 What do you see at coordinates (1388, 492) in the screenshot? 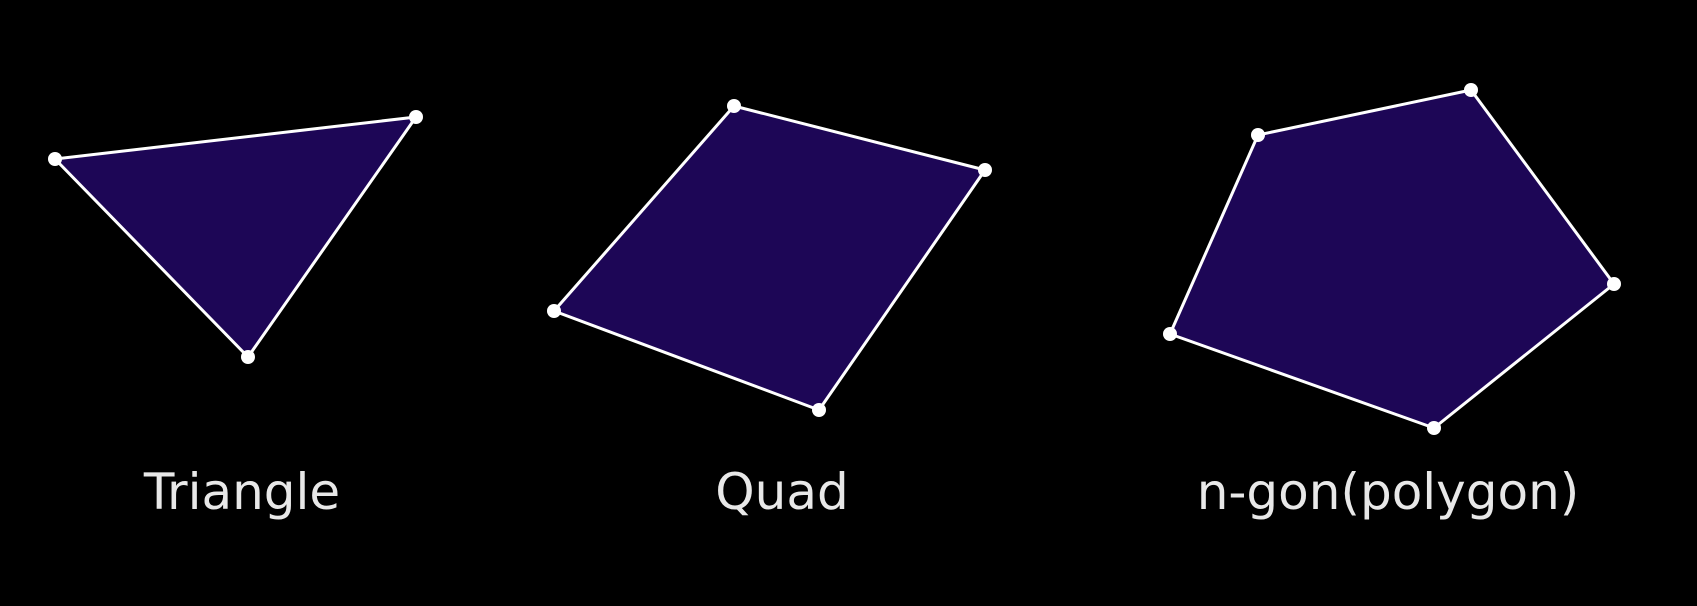
I see `ngon-label: n-gon(polygon)` at bounding box center [1388, 492].